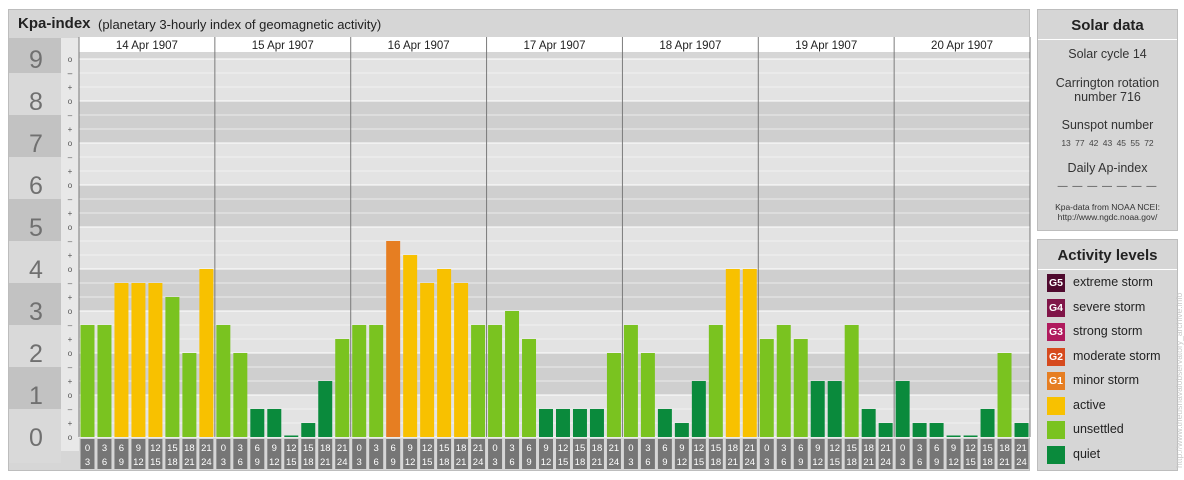  I want to click on legend-label: moderate storm, so click(1117, 355).